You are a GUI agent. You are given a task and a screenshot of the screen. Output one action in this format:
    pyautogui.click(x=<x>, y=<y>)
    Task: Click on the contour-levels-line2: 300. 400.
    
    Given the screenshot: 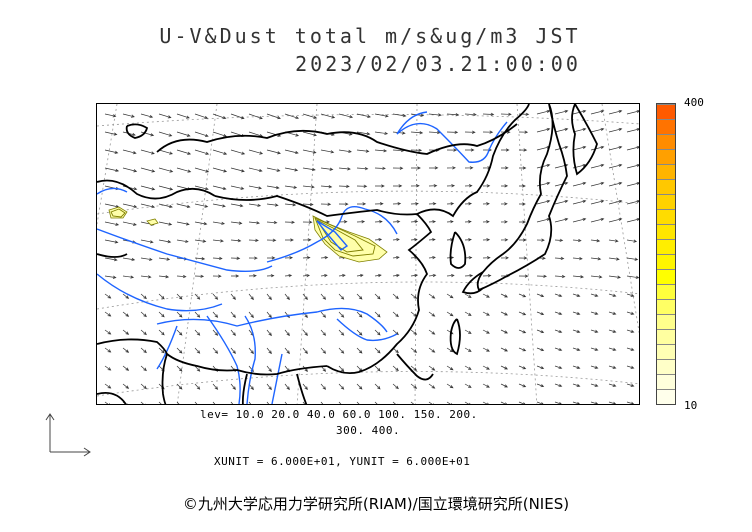 What is the action you would take?
    pyautogui.click(x=368, y=430)
    